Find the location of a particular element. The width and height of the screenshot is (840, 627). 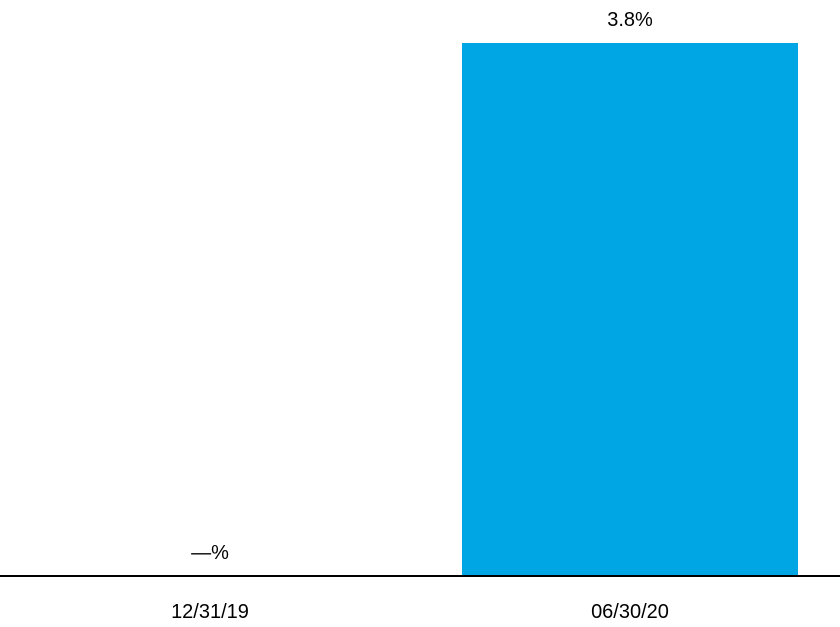

x-tick-labels-group: 12/31/19 06/30/20 is located at coordinates (420, 612).